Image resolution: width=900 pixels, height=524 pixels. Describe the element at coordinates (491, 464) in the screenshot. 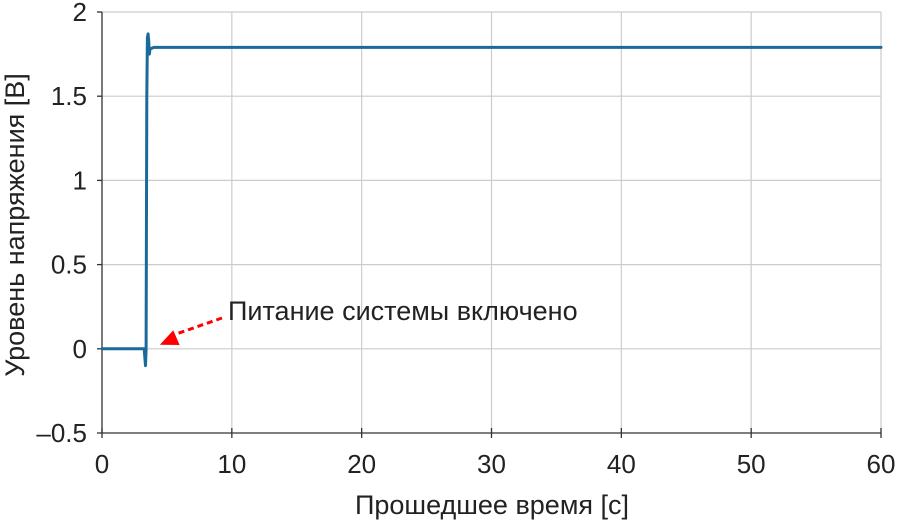

I see `x-tick-label: 30` at that location.